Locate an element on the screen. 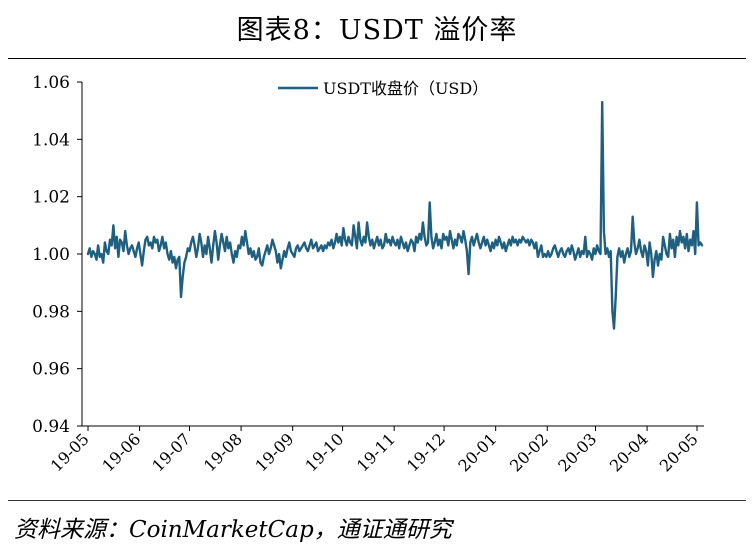 This screenshot has height=556, width=754. x-tick-label: 19-06 is located at coordinates (121, 452).